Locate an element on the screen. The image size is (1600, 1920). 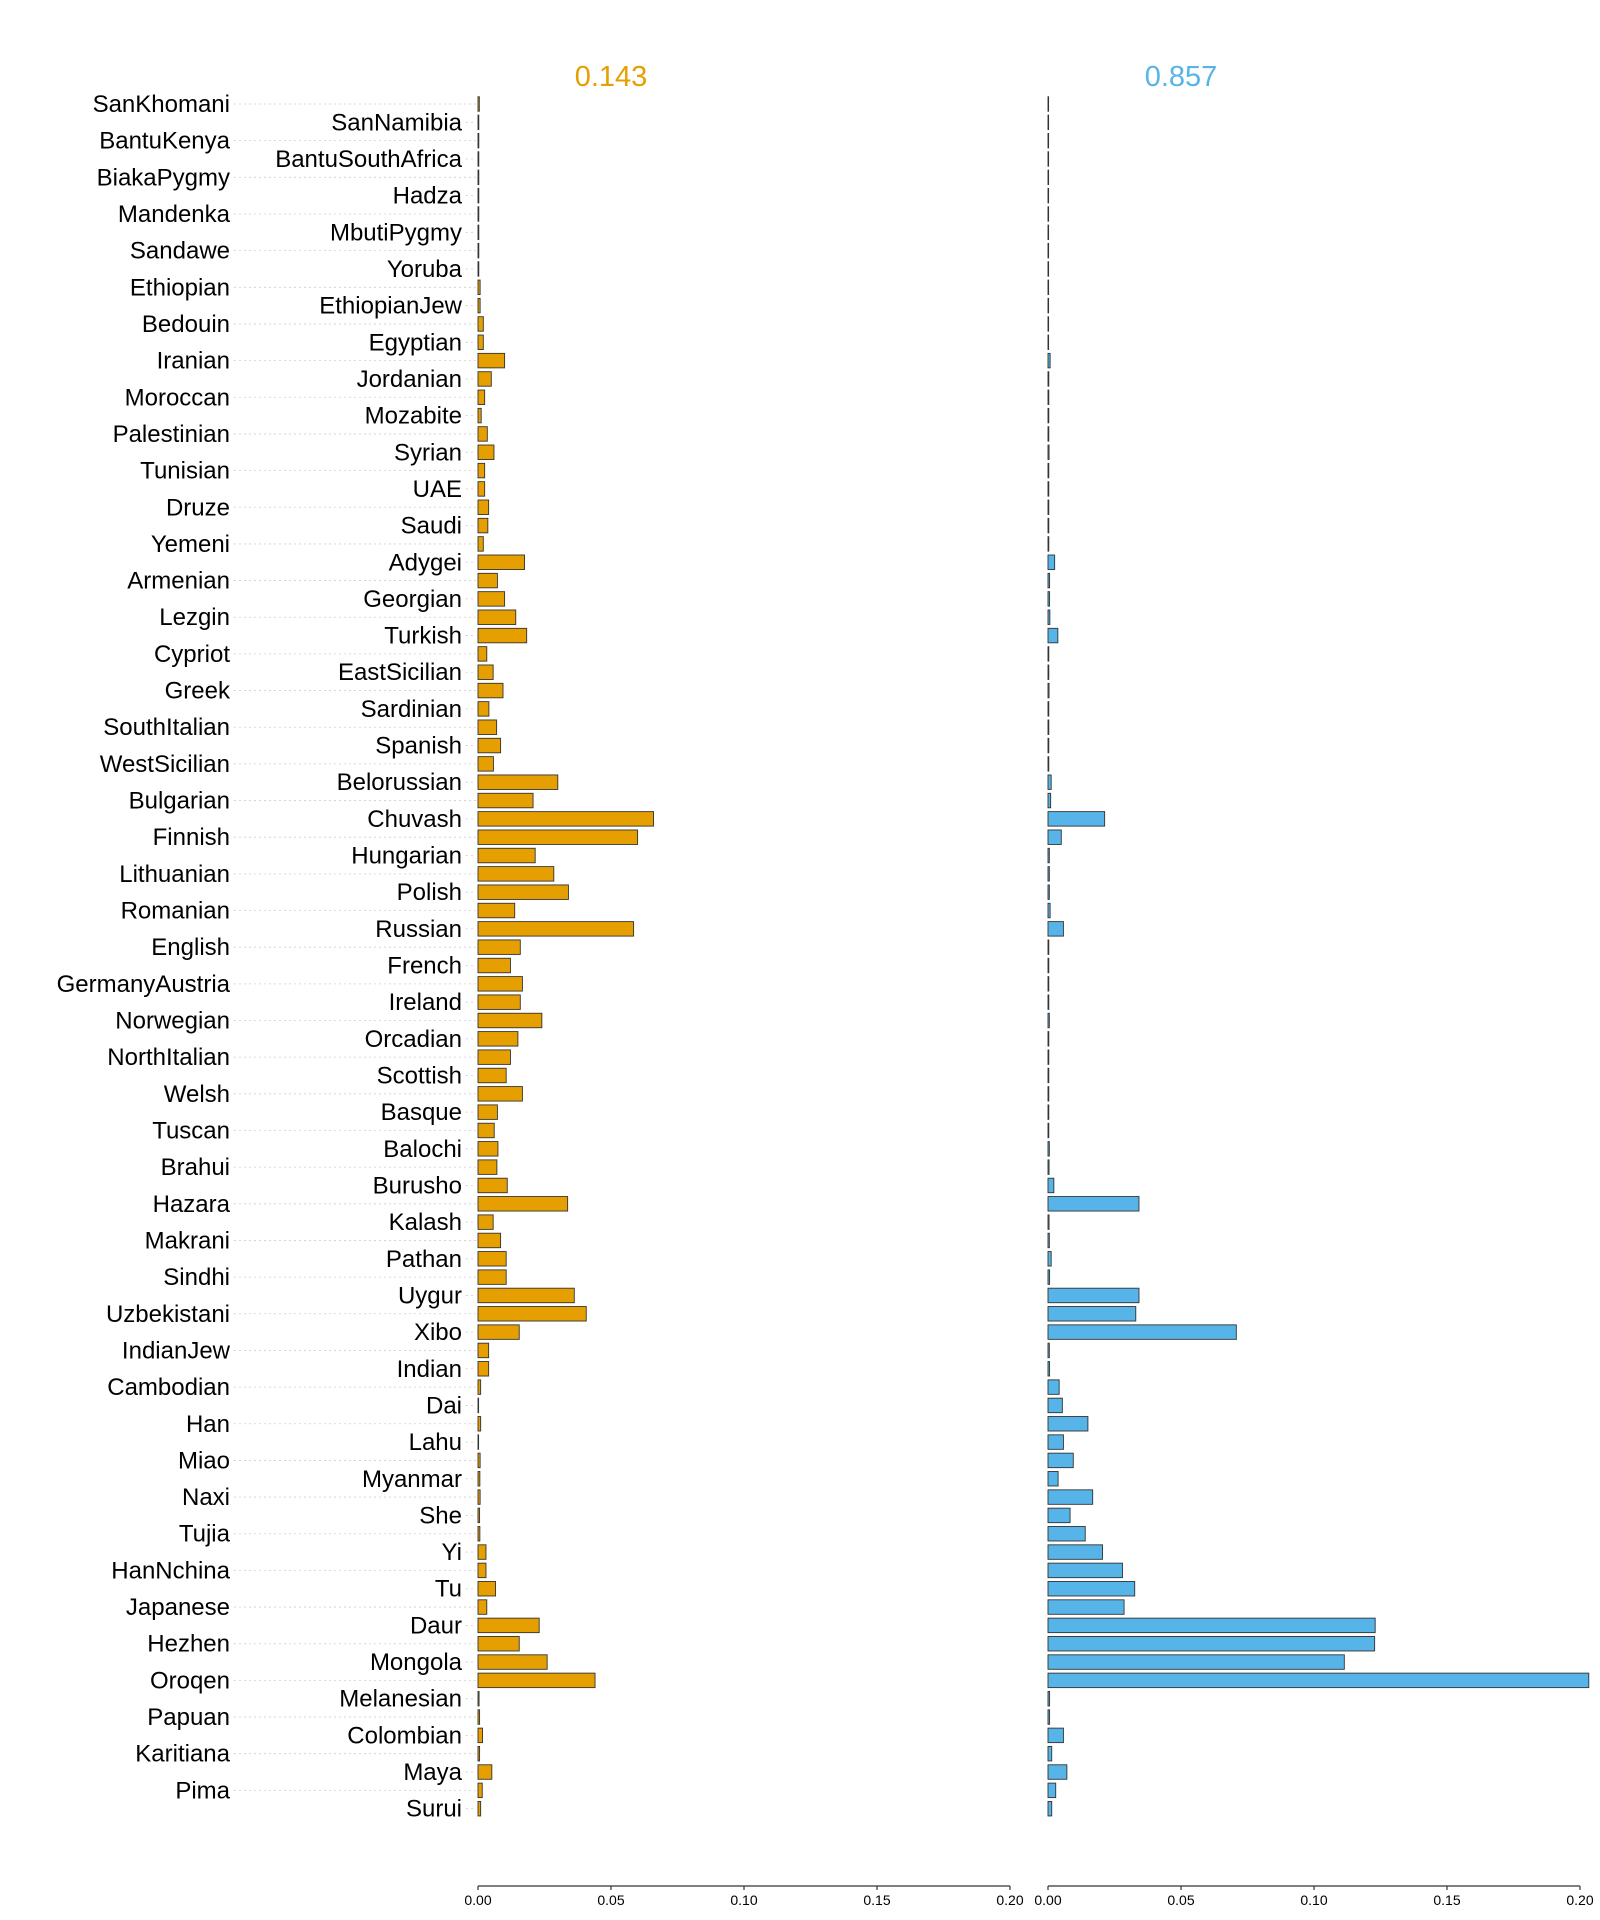
category-label-palestinian: Palestinian is located at coordinates (171, 434).